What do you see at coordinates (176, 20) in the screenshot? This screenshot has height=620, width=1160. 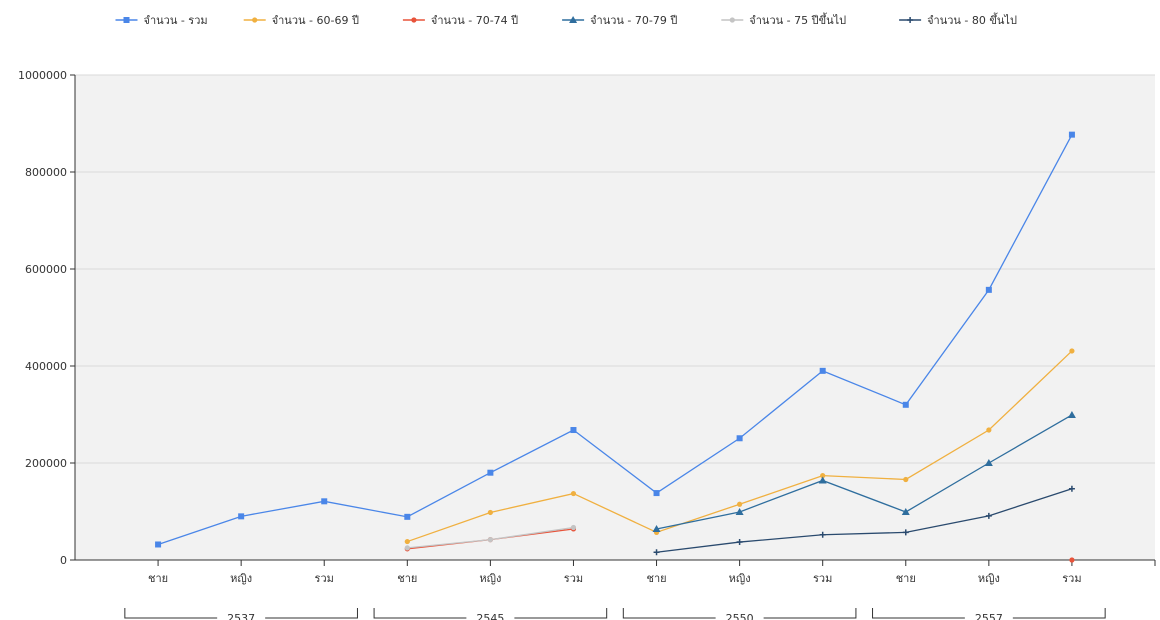 I see `legend-label: จำนวน - รวม` at bounding box center [176, 20].